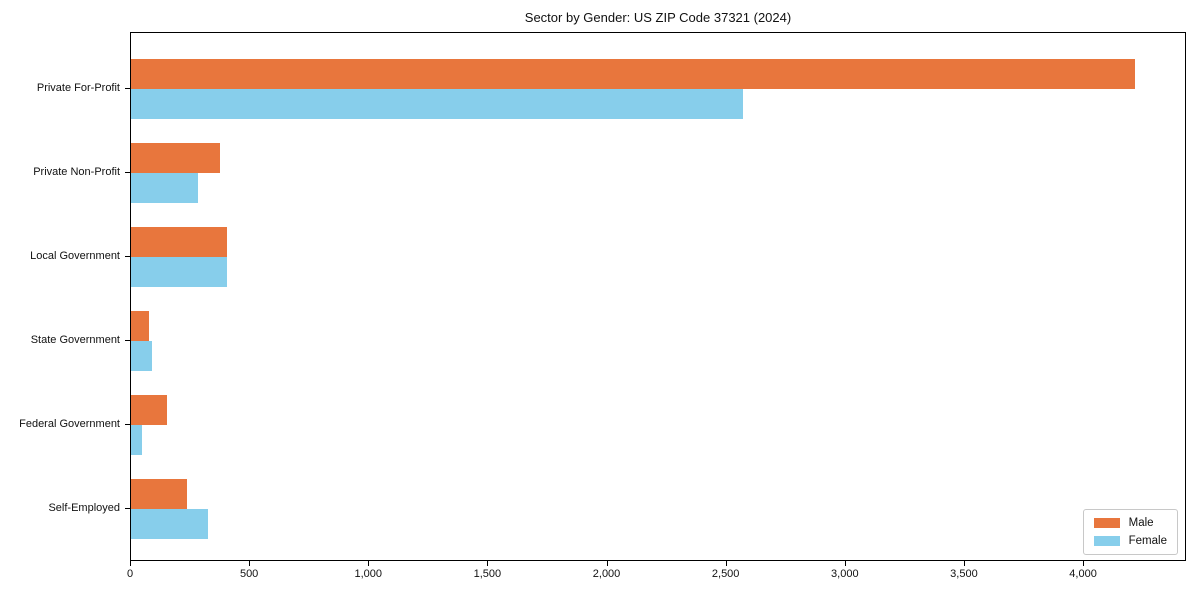 Image resolution: width=1200 pixels, height=600 pixels. I want to click on bar-male-state-government, so click(140, 326).